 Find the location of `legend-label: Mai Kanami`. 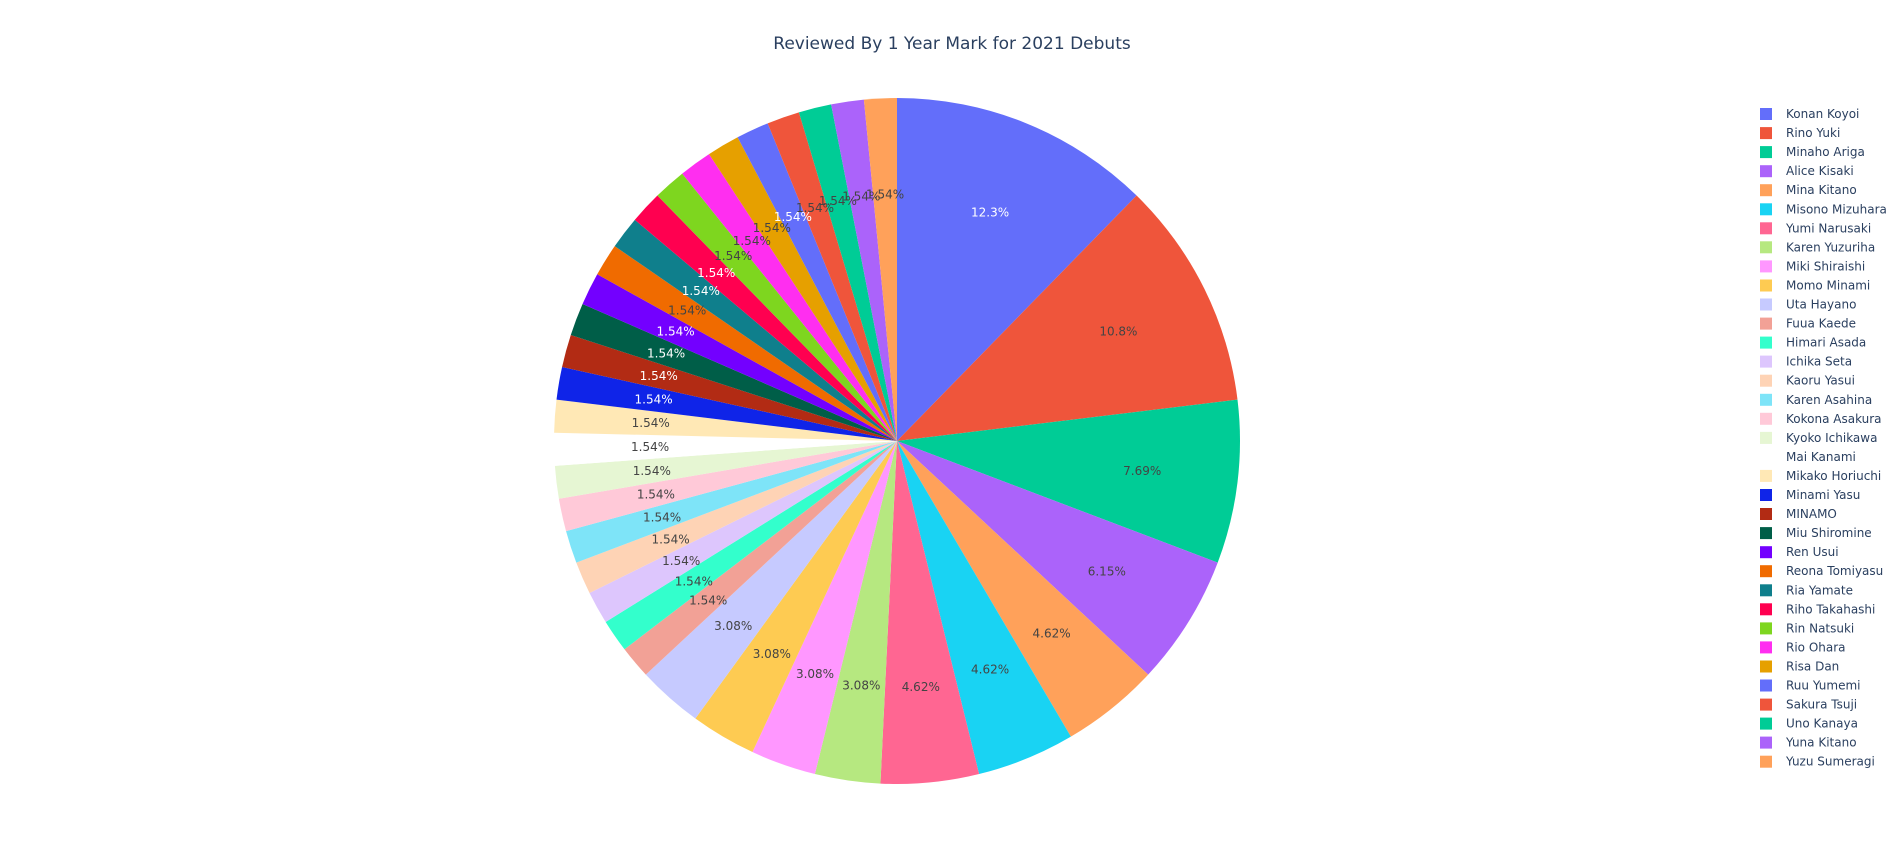

legend-label: Mai Kanami is located at coordinates (1821, 457).